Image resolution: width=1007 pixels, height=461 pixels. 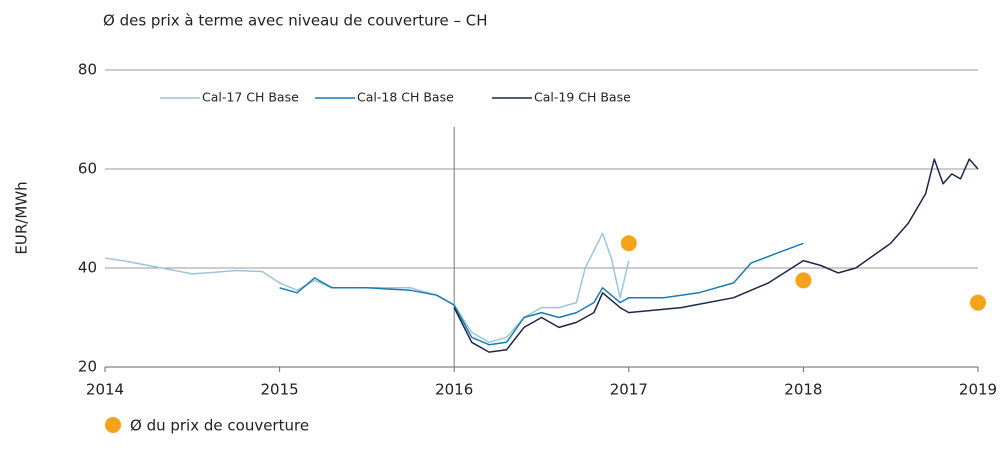 I want to click on x-tick-label: 2019, so click(x=978, y=390).